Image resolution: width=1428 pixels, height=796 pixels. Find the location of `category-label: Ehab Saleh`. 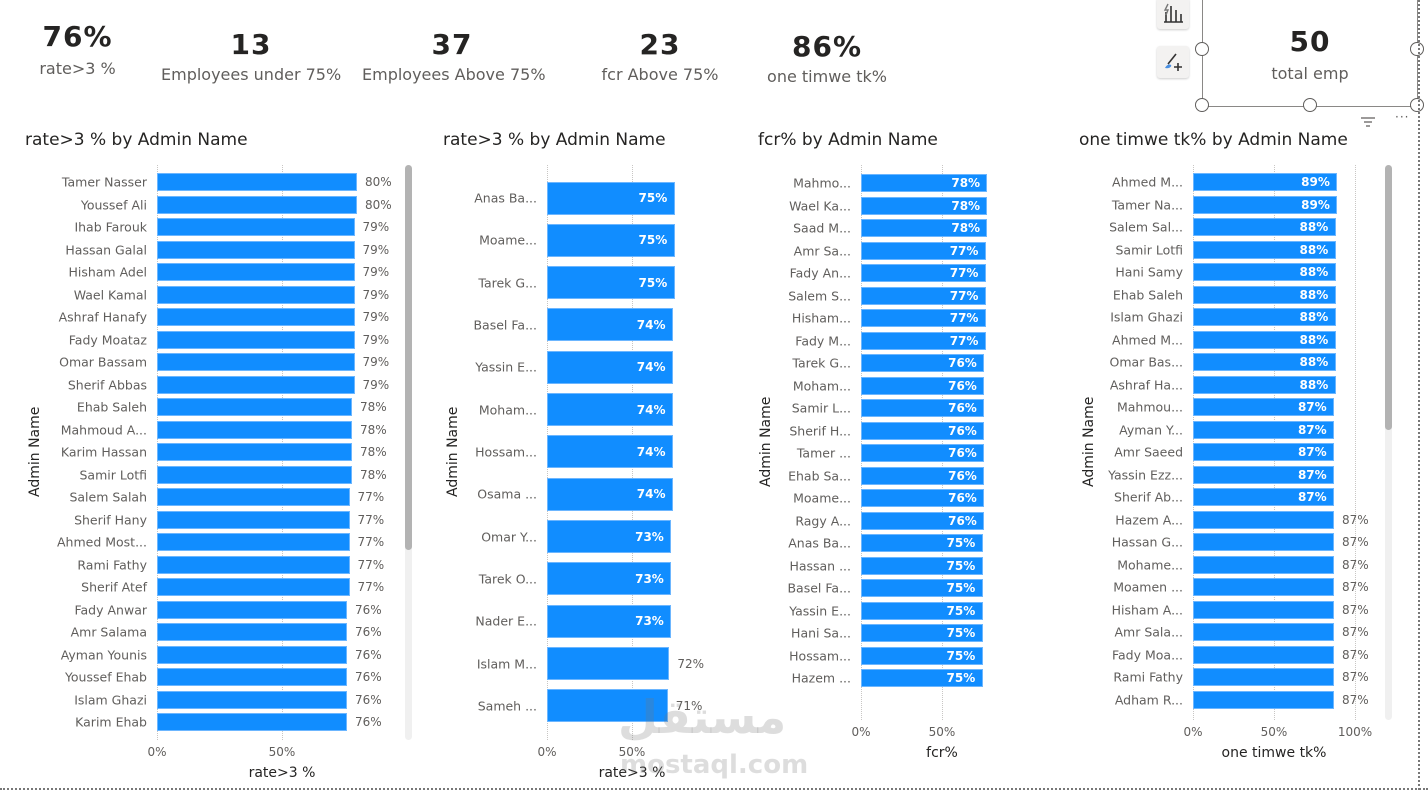

category-label: Ehab Saleh is located at coordinates (1147, 295).